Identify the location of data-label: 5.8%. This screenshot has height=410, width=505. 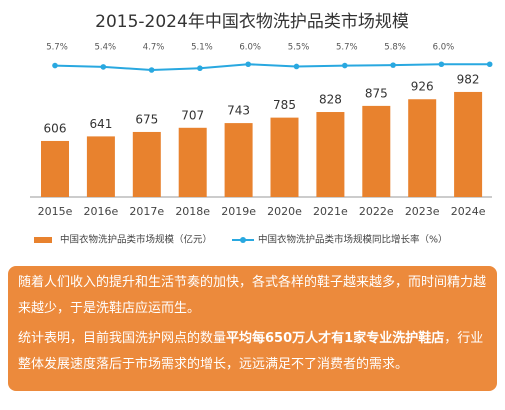
(395, 48).